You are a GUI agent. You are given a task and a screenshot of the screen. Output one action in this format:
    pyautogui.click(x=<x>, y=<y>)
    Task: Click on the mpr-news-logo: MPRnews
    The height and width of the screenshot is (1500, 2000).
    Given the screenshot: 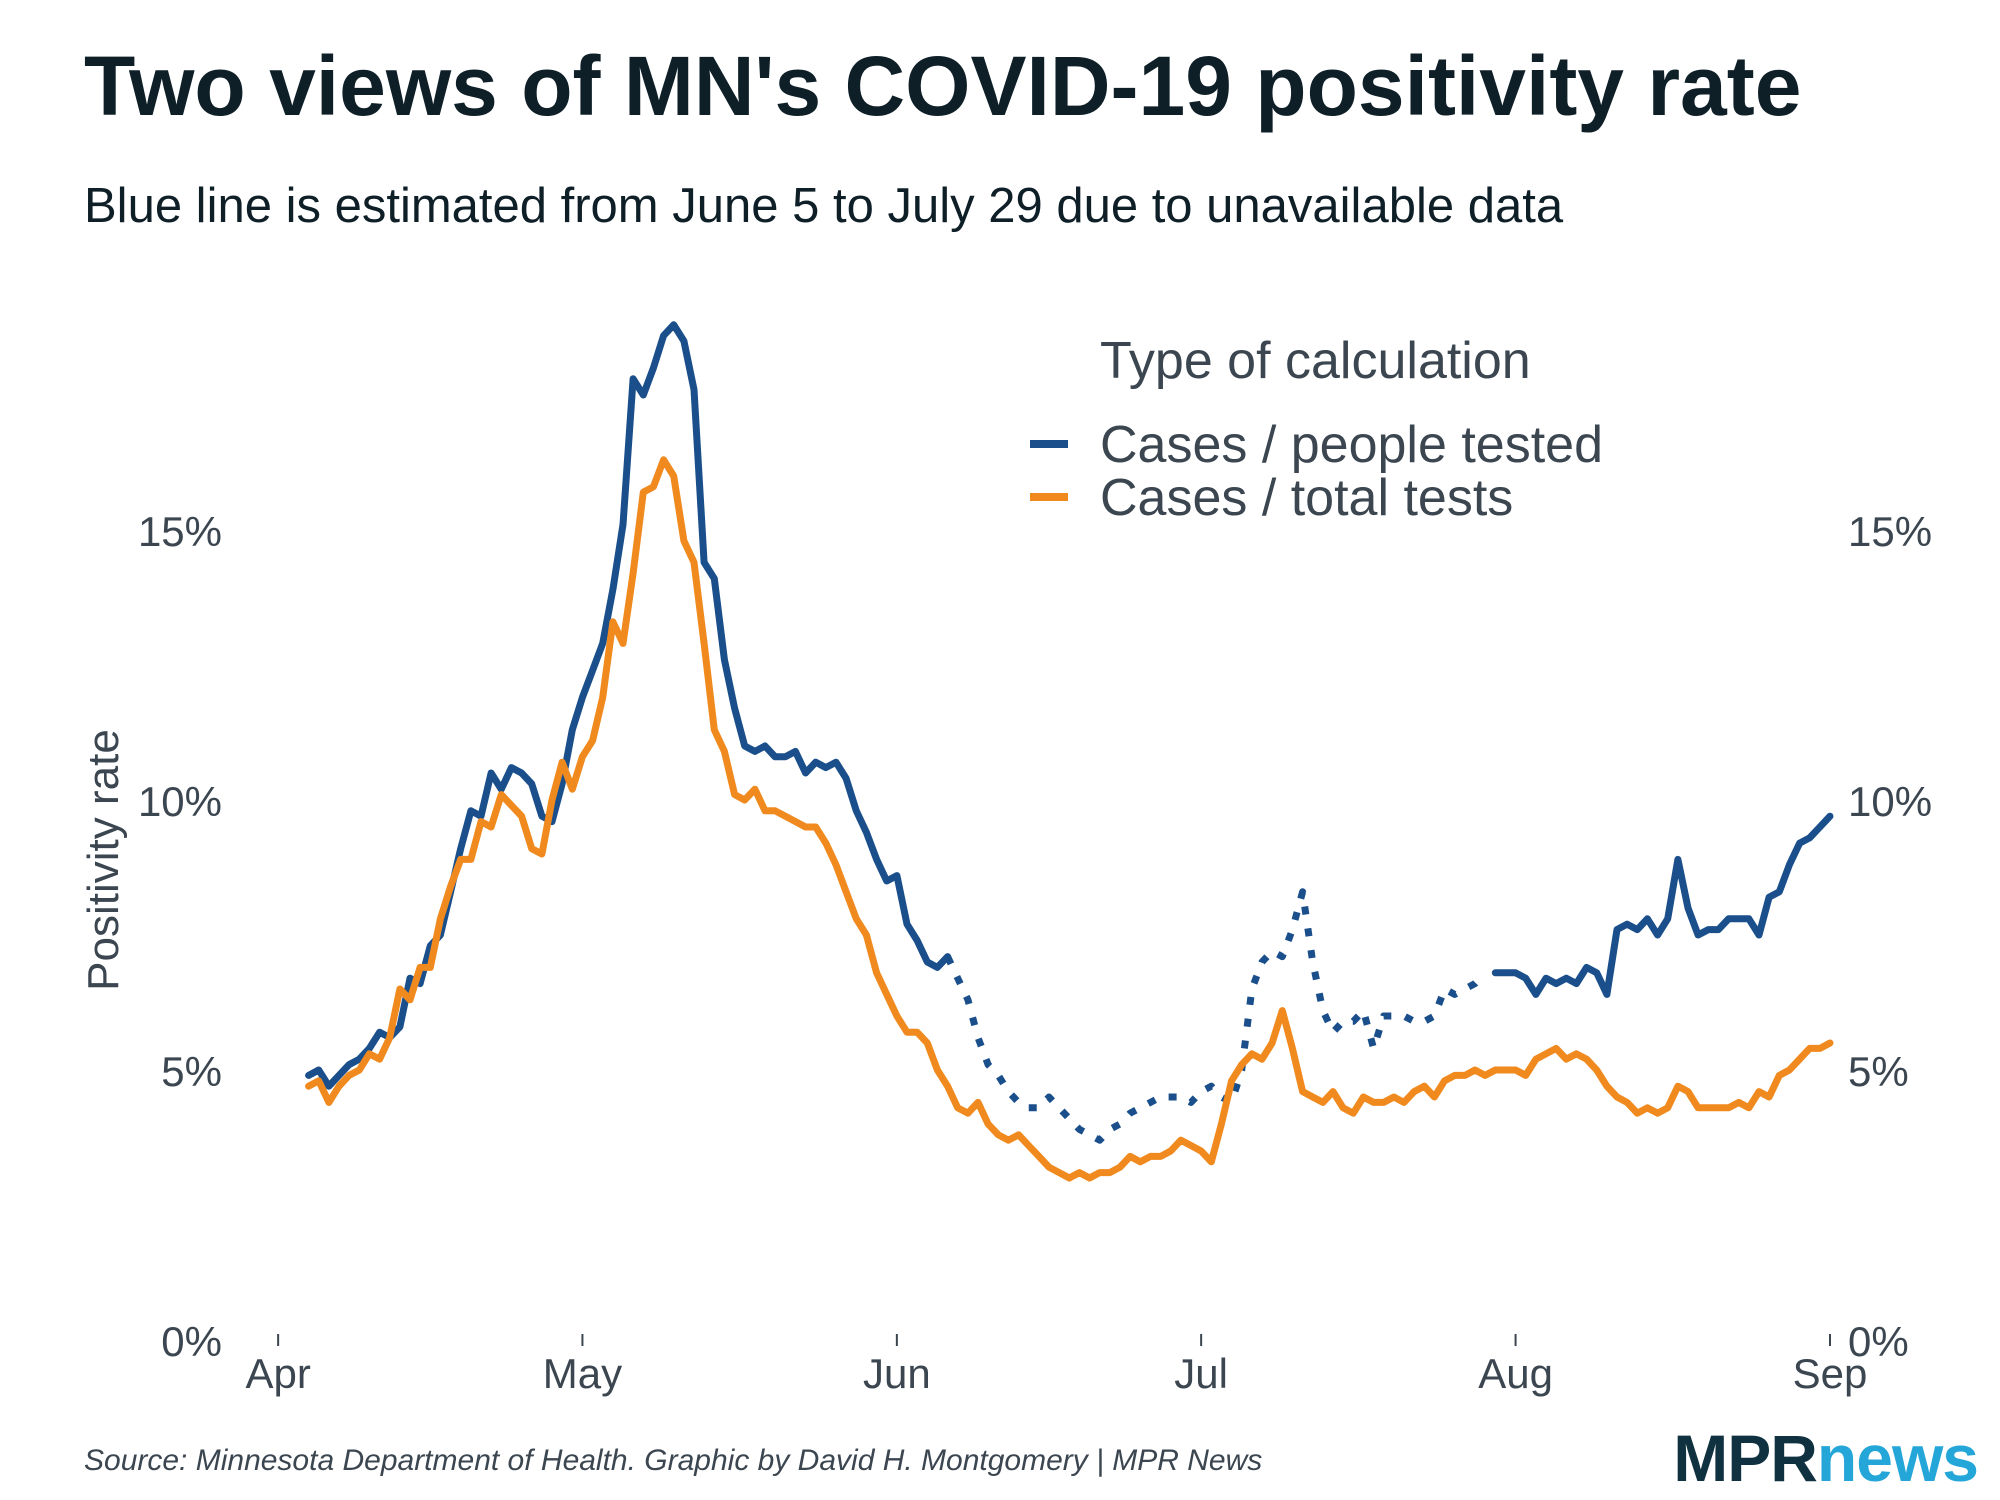 What is the action you would take?
    pyautogui.click(x=1826, y=1458)
    